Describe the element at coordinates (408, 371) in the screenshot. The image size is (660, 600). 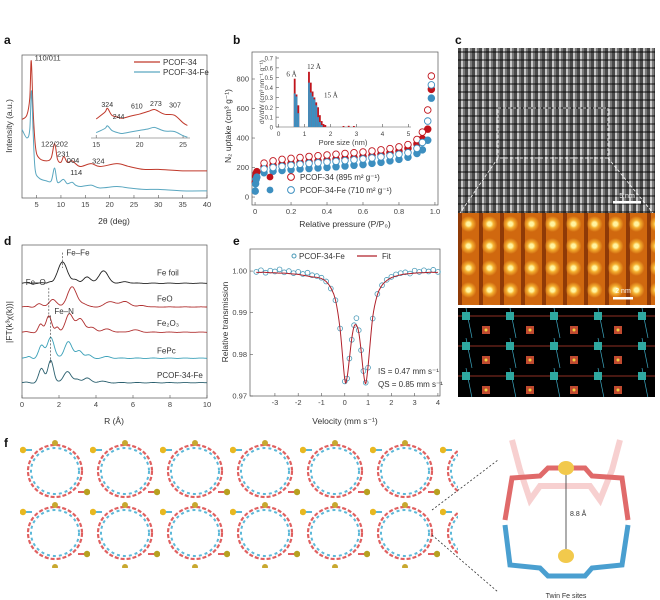
I see `e-annotation-is: IS = 0.47 mm s⁻¹` at that location.